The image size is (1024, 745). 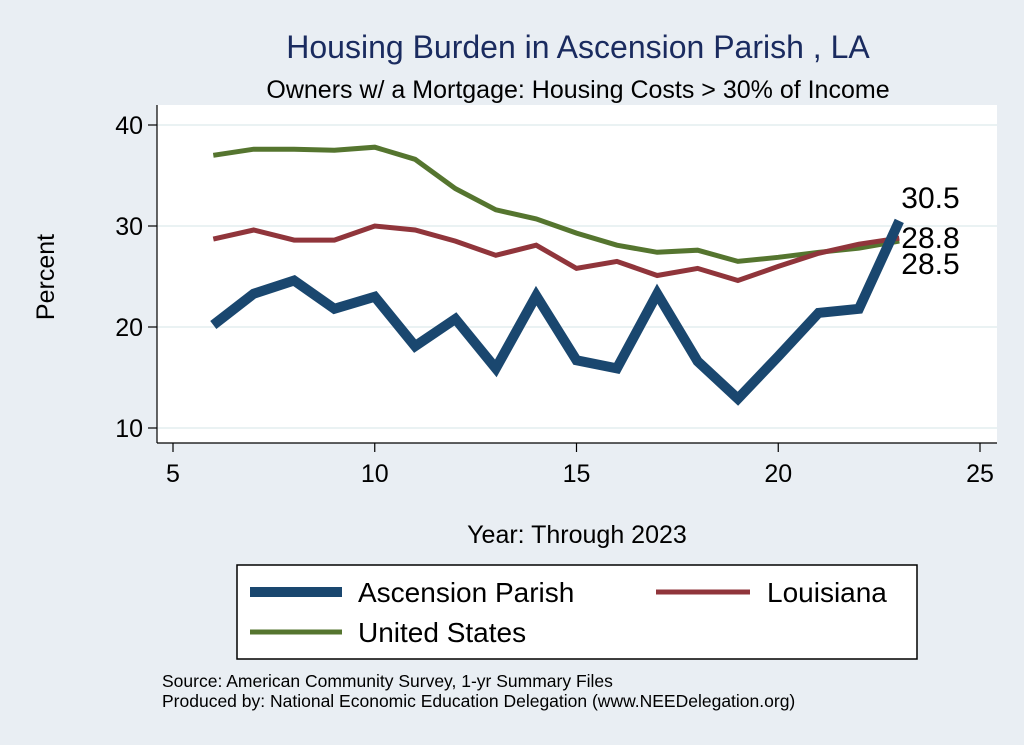 What do you see at coordinates (930, 238) in the screenshot?
I see `end-label-louisiana: 28.8` at bounding box center [930, 238].